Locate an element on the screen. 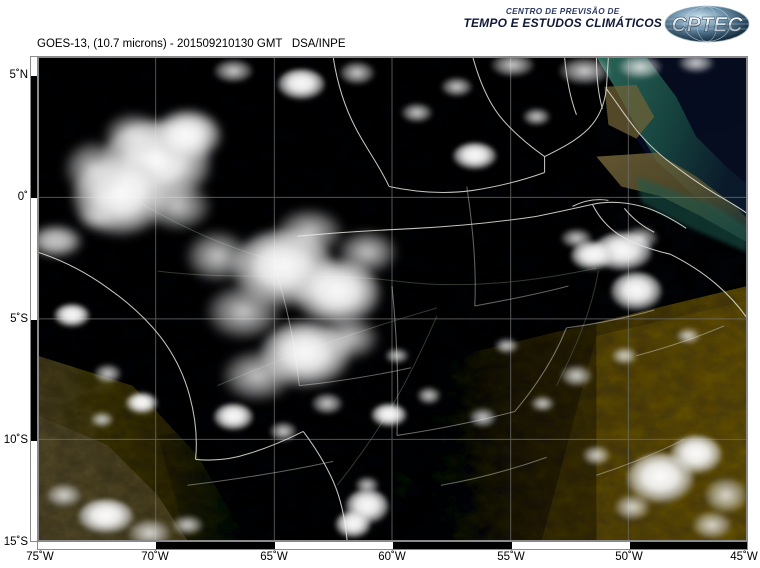 This screenshot has width=760, height=568. y-tick-label-5s: 5˚S is located at coordinates (19, 319).